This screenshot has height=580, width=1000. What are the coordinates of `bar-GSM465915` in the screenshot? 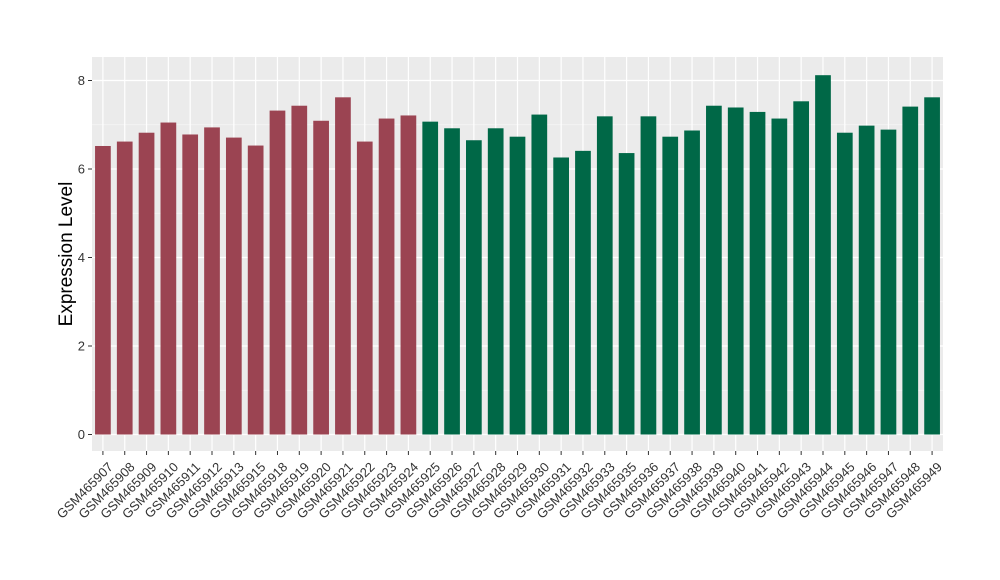 It's located at (255, 290).